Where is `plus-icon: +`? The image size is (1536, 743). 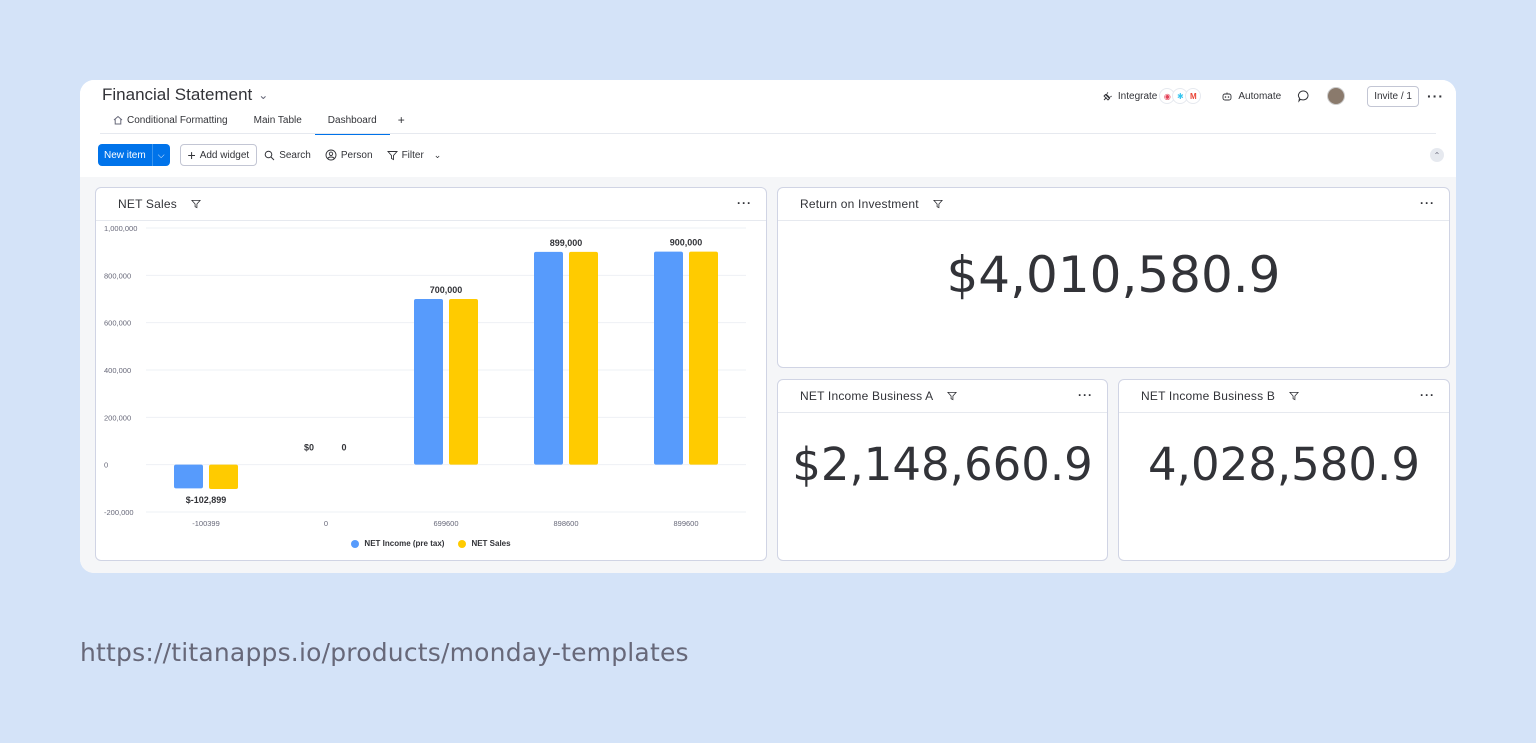
plus-icon: + is located at coordinates (191, 155).